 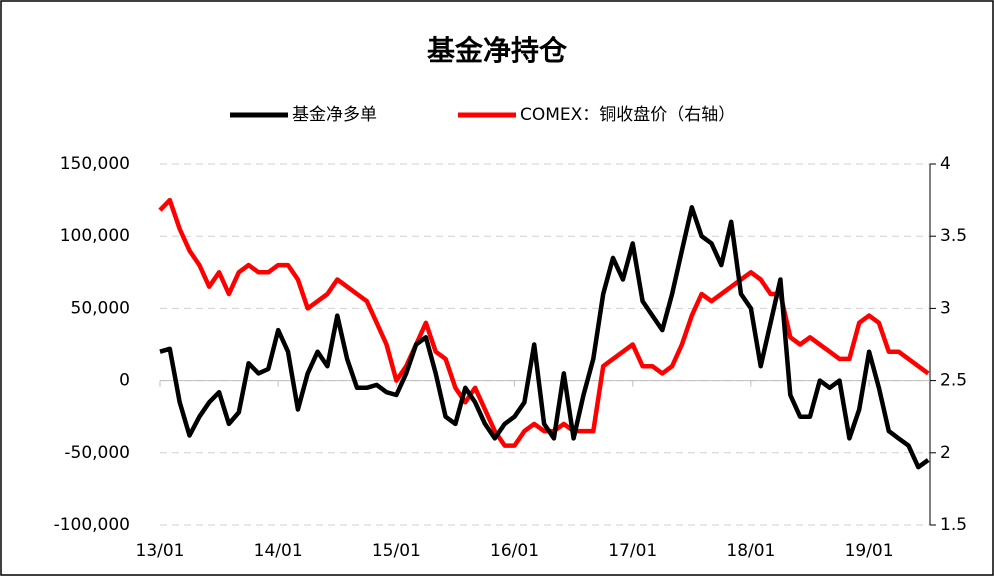 What do you see at coordinates (100, 308) in the screenshot?
I see `y-tick-label: 50,000` at bounding box center [100, 308].